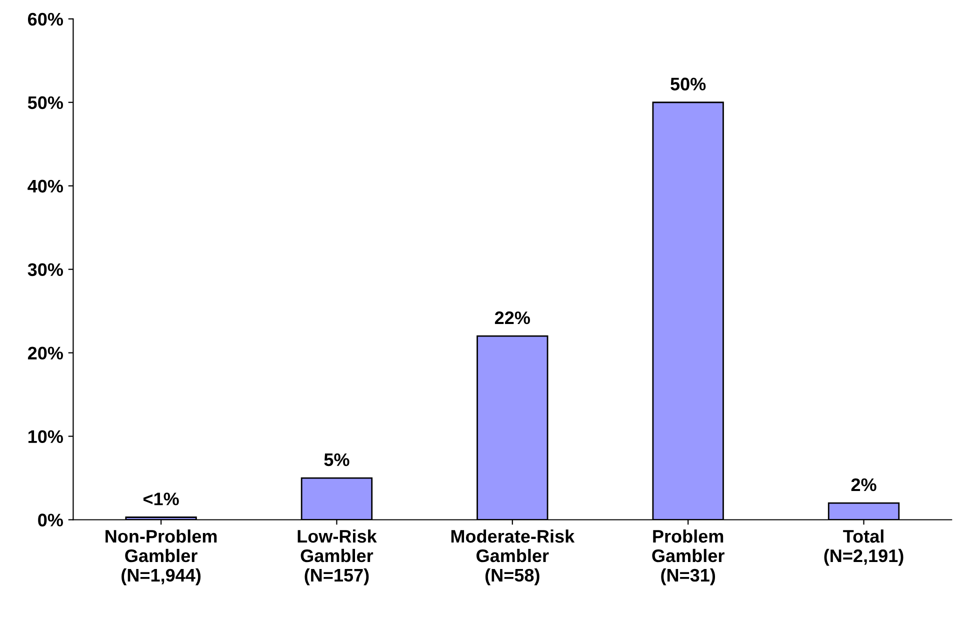 Image resolution: width=976 pixels, height=630 pixels. What do you see at coordinates (46, 436) in the screenshot?
I see `y-tick-label: 10%` at bounding box center [46, 436].